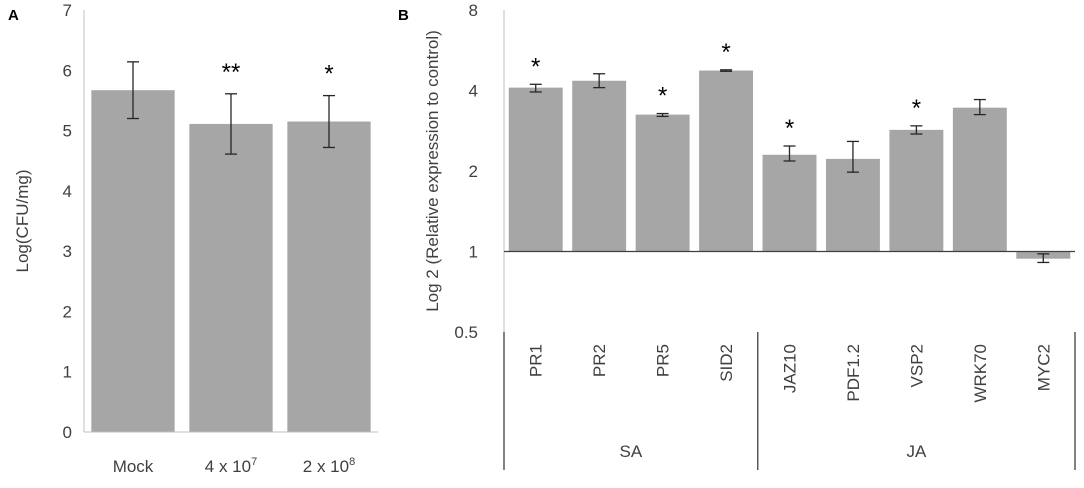 The image size is (1084, 488). What do you see at coordinates (663, 360) in the screenshot?
I see `x-tick-label: PR5` at bounding box center [663, 360].